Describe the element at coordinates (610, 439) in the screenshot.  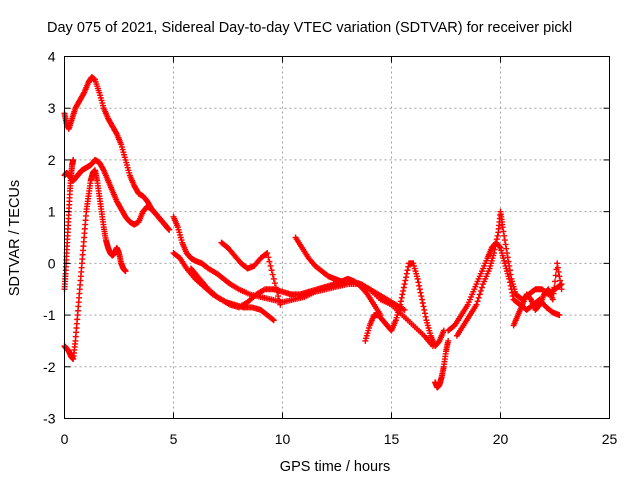
I see `x-tick-label: 25` at that location.